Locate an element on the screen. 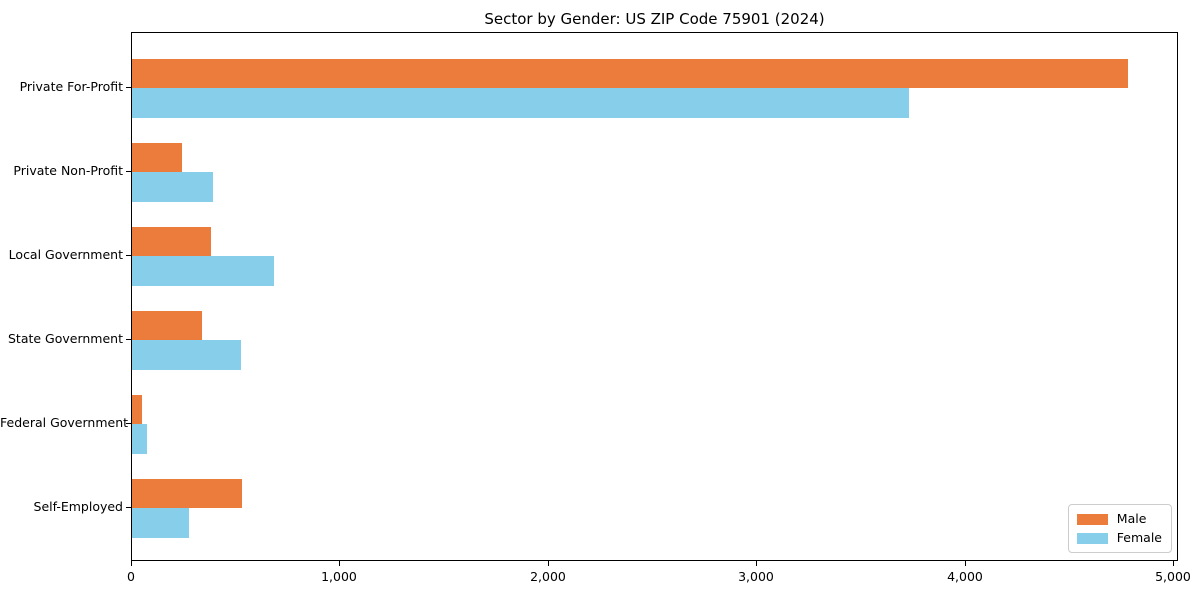  y-tick-label: Federal Government is located at coordinates (64, 423).